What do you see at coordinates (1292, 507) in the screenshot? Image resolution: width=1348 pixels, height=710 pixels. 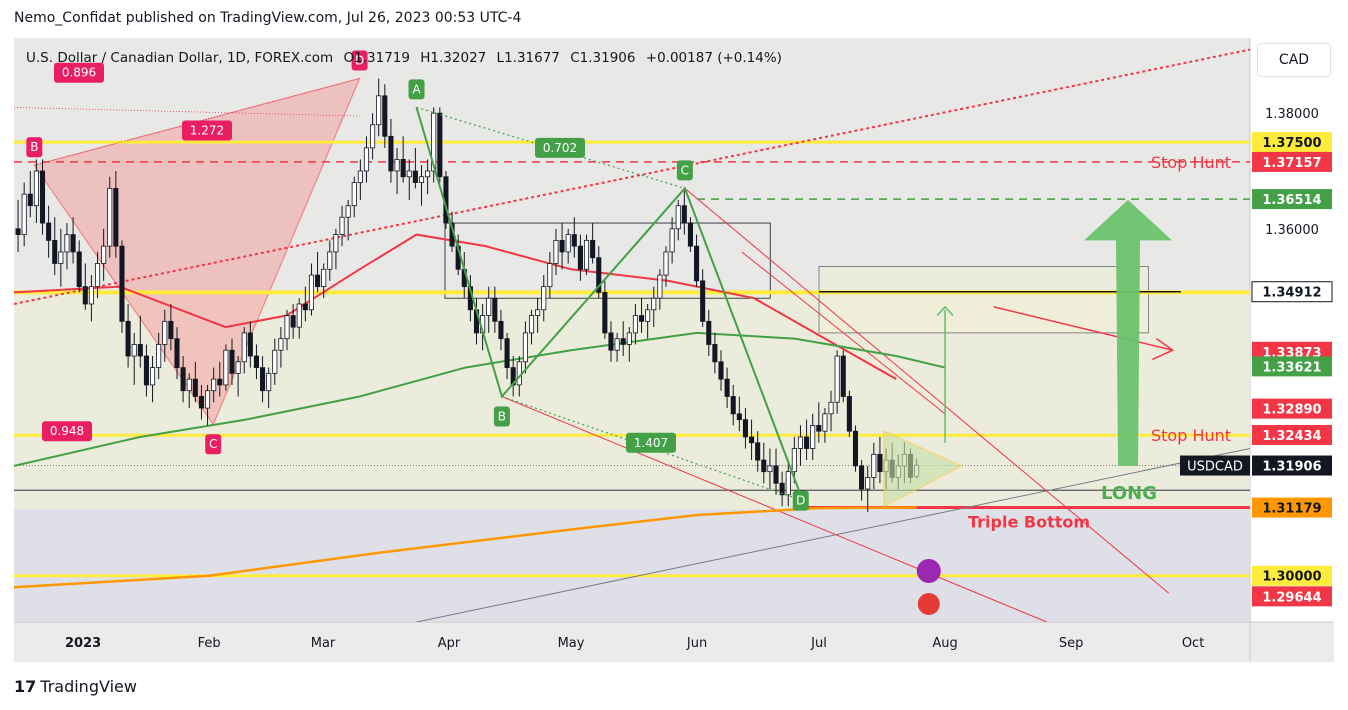 I see `price-label-9: 1.31179` at bounding box center [1292, 507].